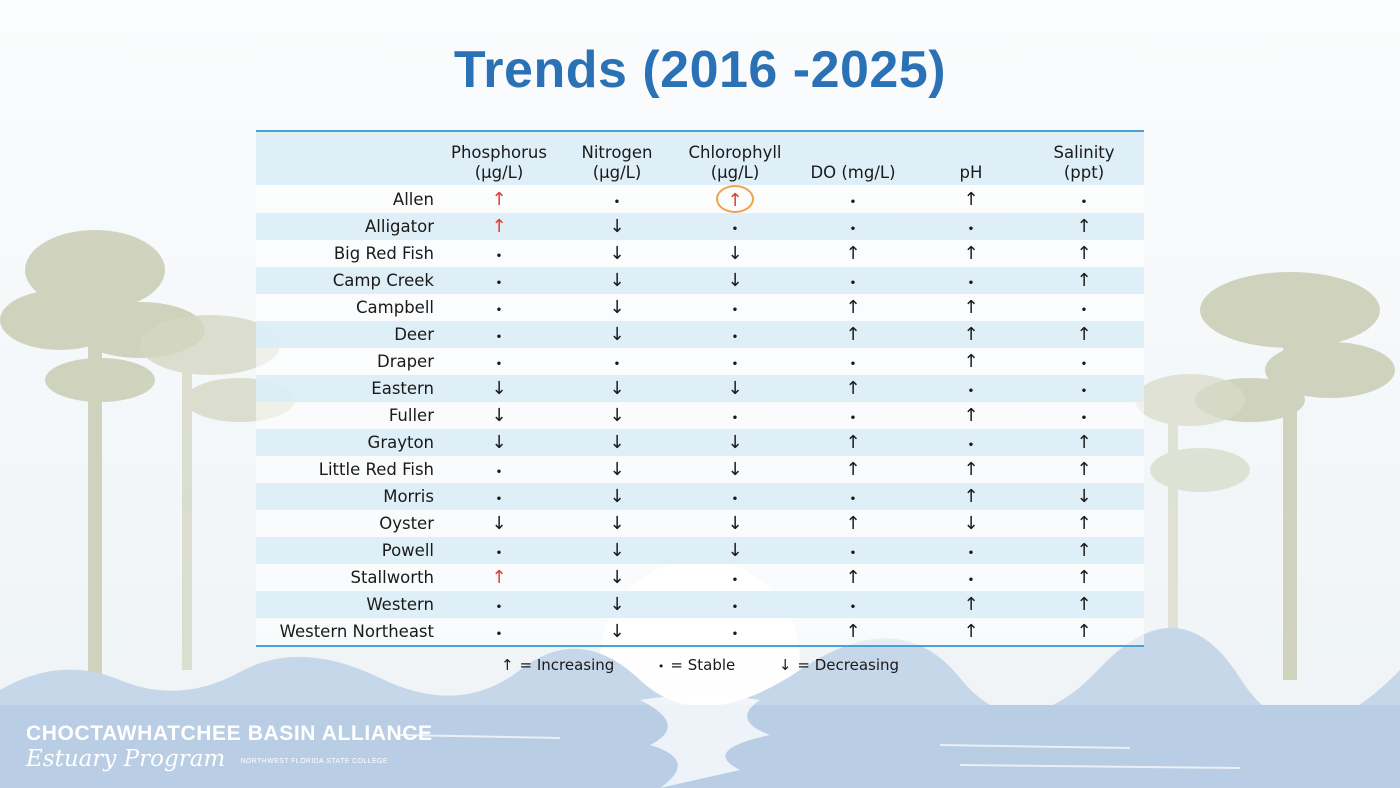 Image resolution: width=1400 pixels, height=788 pixels. I want to click on site-name: Camp Creek, so click(351, 280).